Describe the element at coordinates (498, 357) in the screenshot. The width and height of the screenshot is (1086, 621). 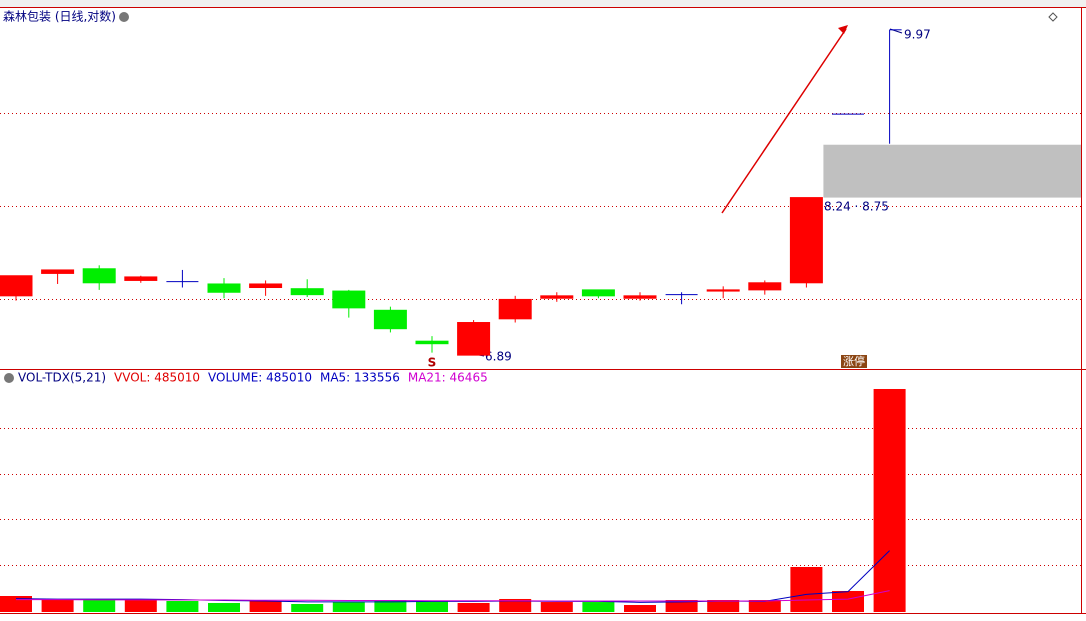
I see `low-label: 6.89` at that location.